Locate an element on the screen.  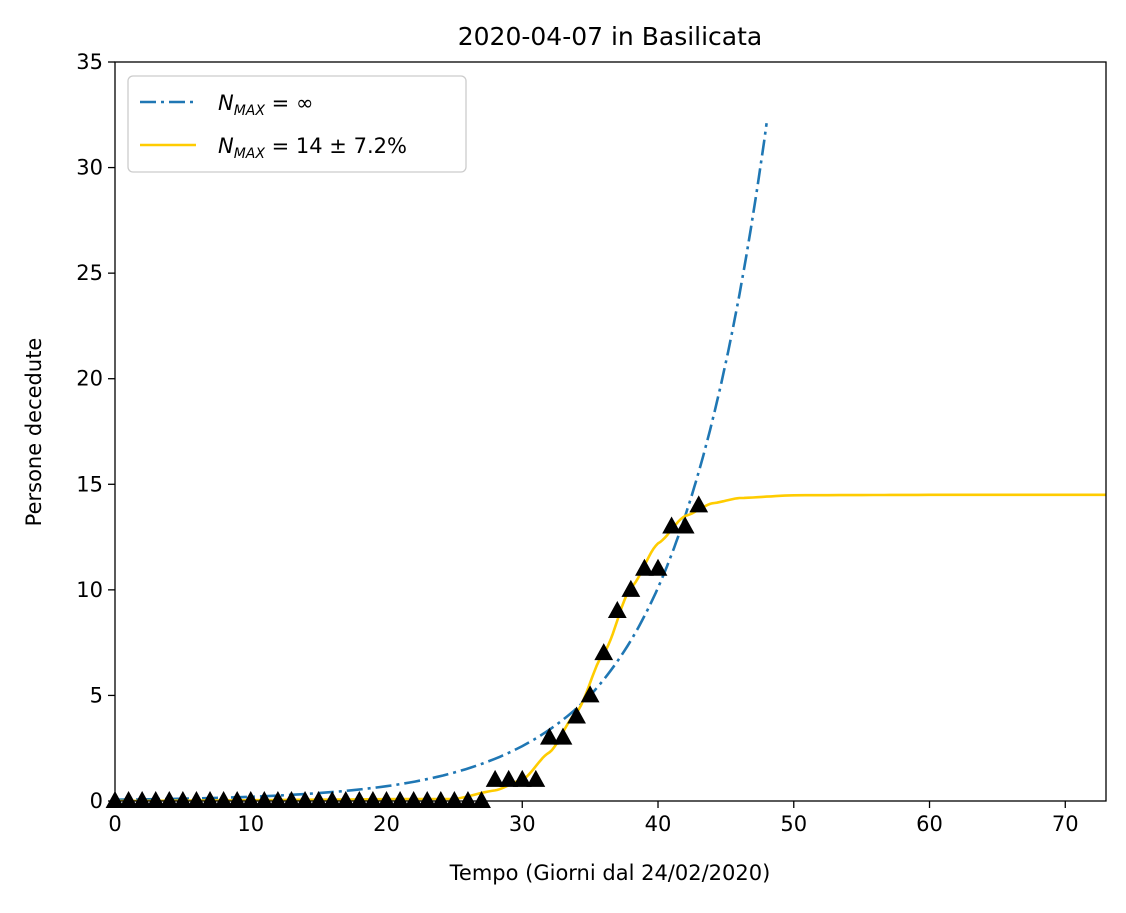
y-axis-label: Persone decedute is located at coordinates (34, 432).